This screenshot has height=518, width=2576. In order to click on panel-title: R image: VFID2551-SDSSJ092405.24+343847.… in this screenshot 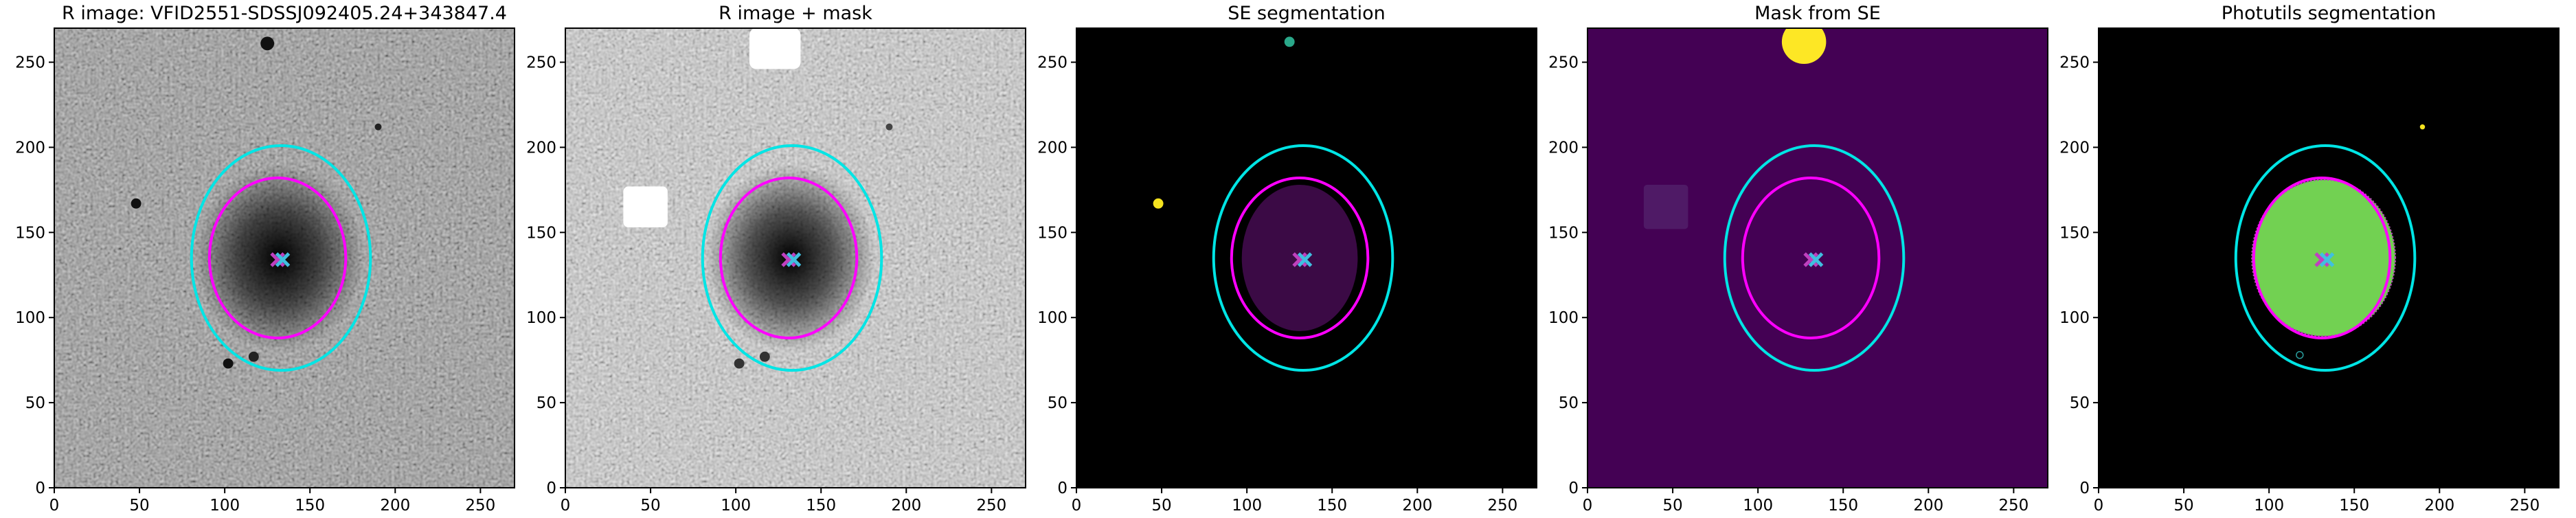, I will do `click(284, 13)`.